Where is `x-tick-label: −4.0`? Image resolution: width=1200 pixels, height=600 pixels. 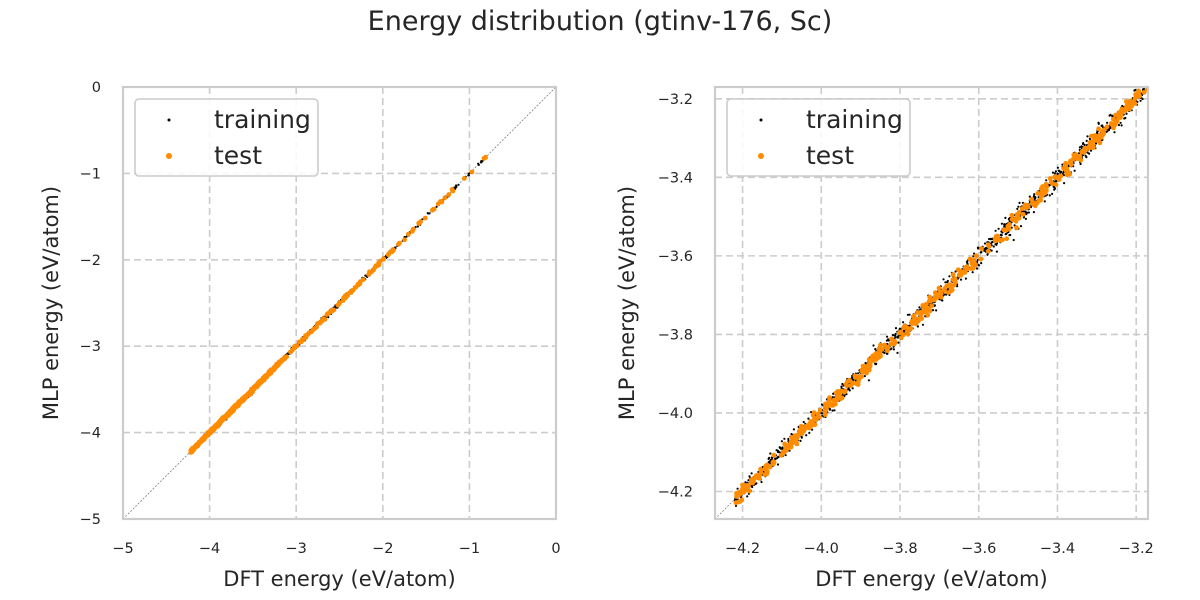
x-tick-label: −4.0 is located at coordinates (821, 549).